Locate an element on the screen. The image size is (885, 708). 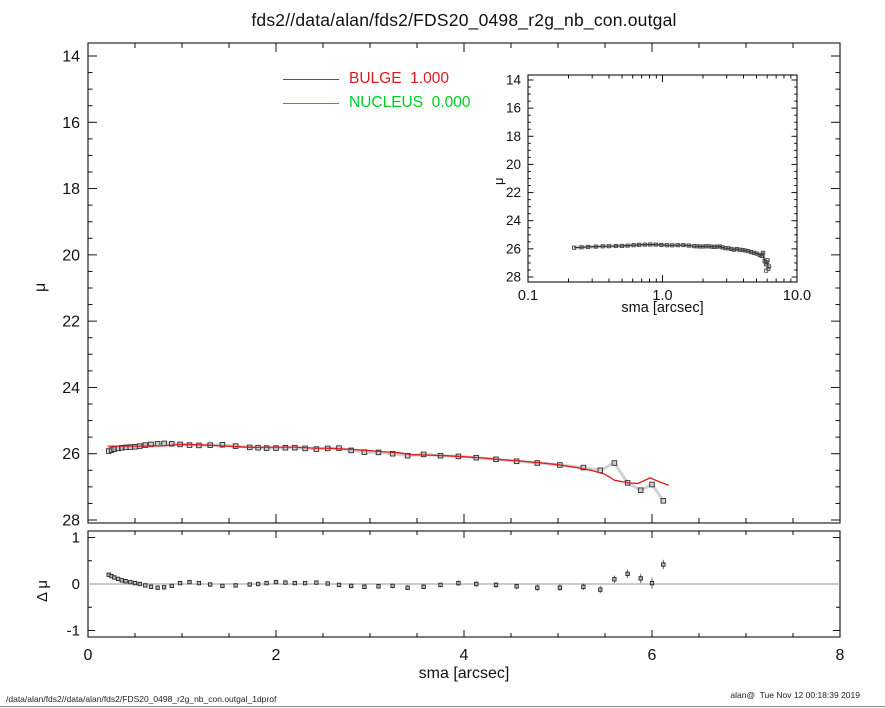
svg-text: 8 is located at coordinates (840, 655).